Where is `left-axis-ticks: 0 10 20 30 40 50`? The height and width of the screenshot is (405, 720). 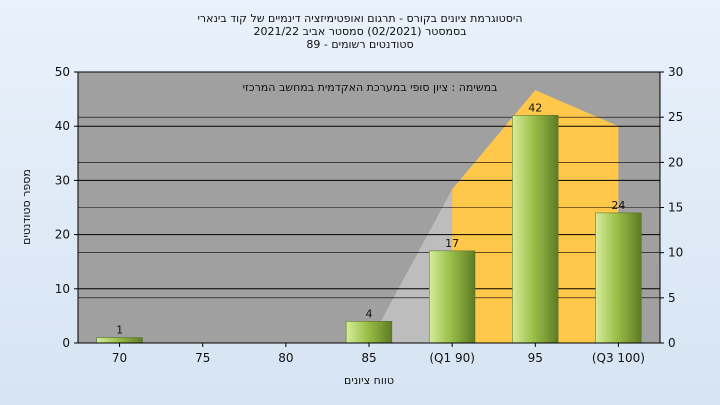
left-axis-ticks: 0 10 20 30 40 50 is located at coordinates (66, 207).